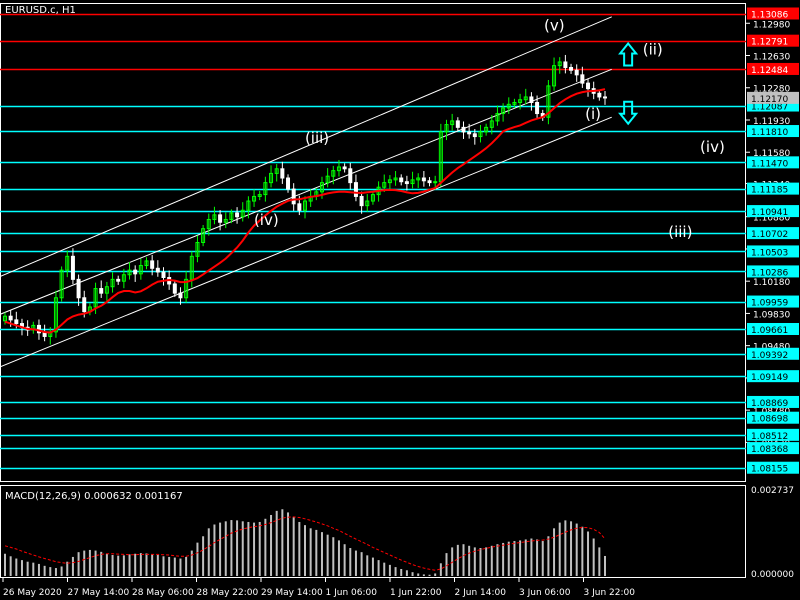 This screenshot has width=800, height=600. Describe the element at coordinates (769, 235) in the screenshot. I see `level-price-label: 1.10702` at that location.